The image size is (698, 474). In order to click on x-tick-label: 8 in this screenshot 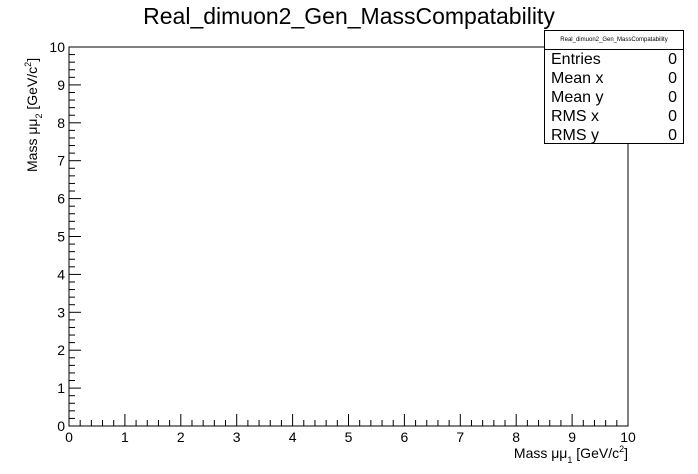, I will do `click(516, 437)`.